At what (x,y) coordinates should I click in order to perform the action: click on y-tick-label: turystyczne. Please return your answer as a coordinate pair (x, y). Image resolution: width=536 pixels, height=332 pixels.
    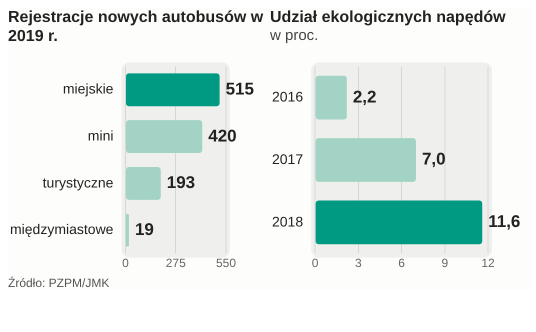
    Looking at the image, I should click on (78, 182).